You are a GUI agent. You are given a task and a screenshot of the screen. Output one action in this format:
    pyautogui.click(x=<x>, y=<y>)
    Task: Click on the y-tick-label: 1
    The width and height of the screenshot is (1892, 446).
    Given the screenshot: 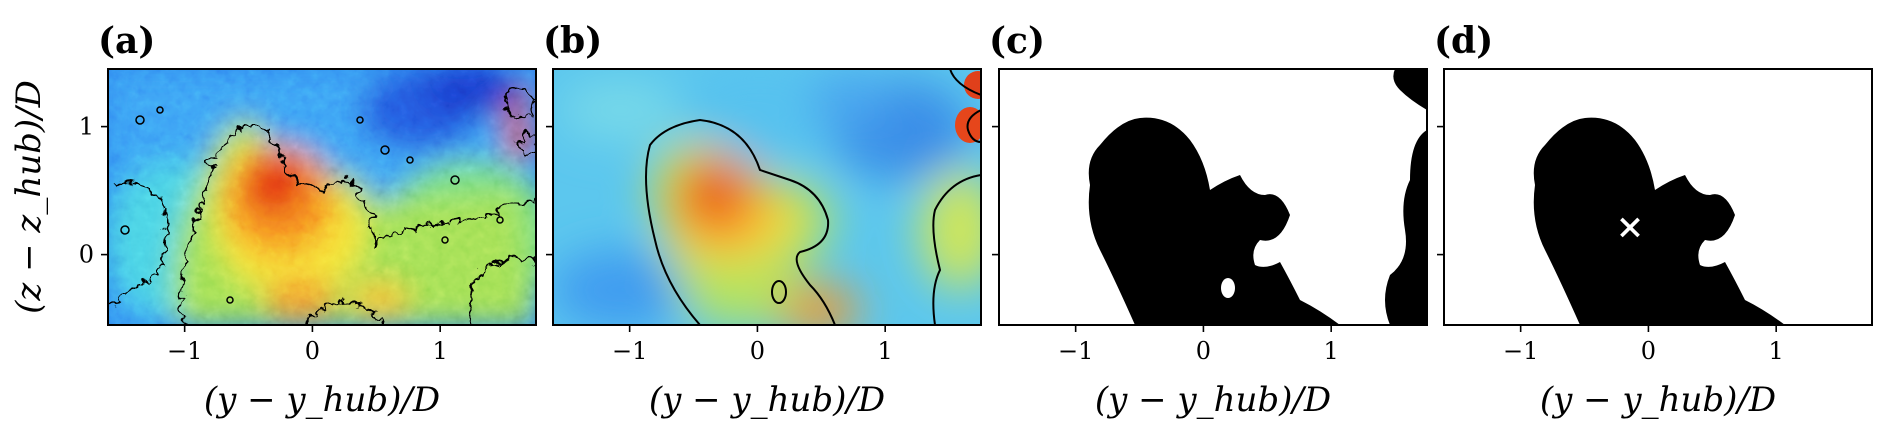 What is the action you would take?
    pyautogui.click(x=86, y=127)
    